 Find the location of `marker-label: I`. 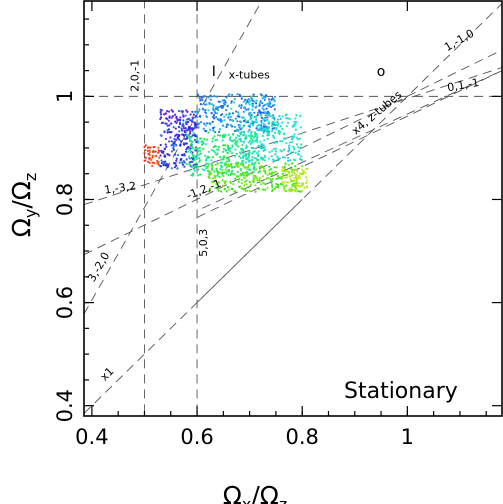

marker-label: I is located at coordinates (214, 72).